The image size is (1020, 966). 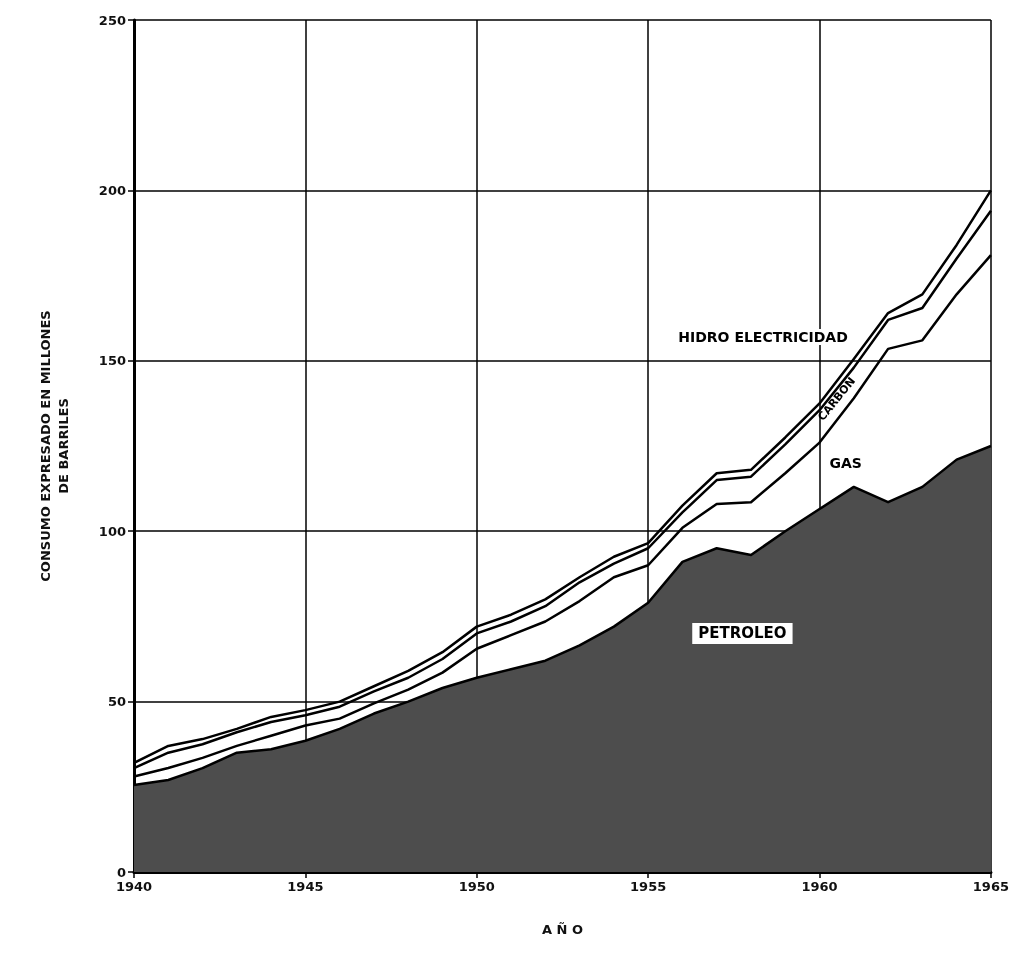 I want to click on y-tick-label: 0, so click(x=121, y=872).